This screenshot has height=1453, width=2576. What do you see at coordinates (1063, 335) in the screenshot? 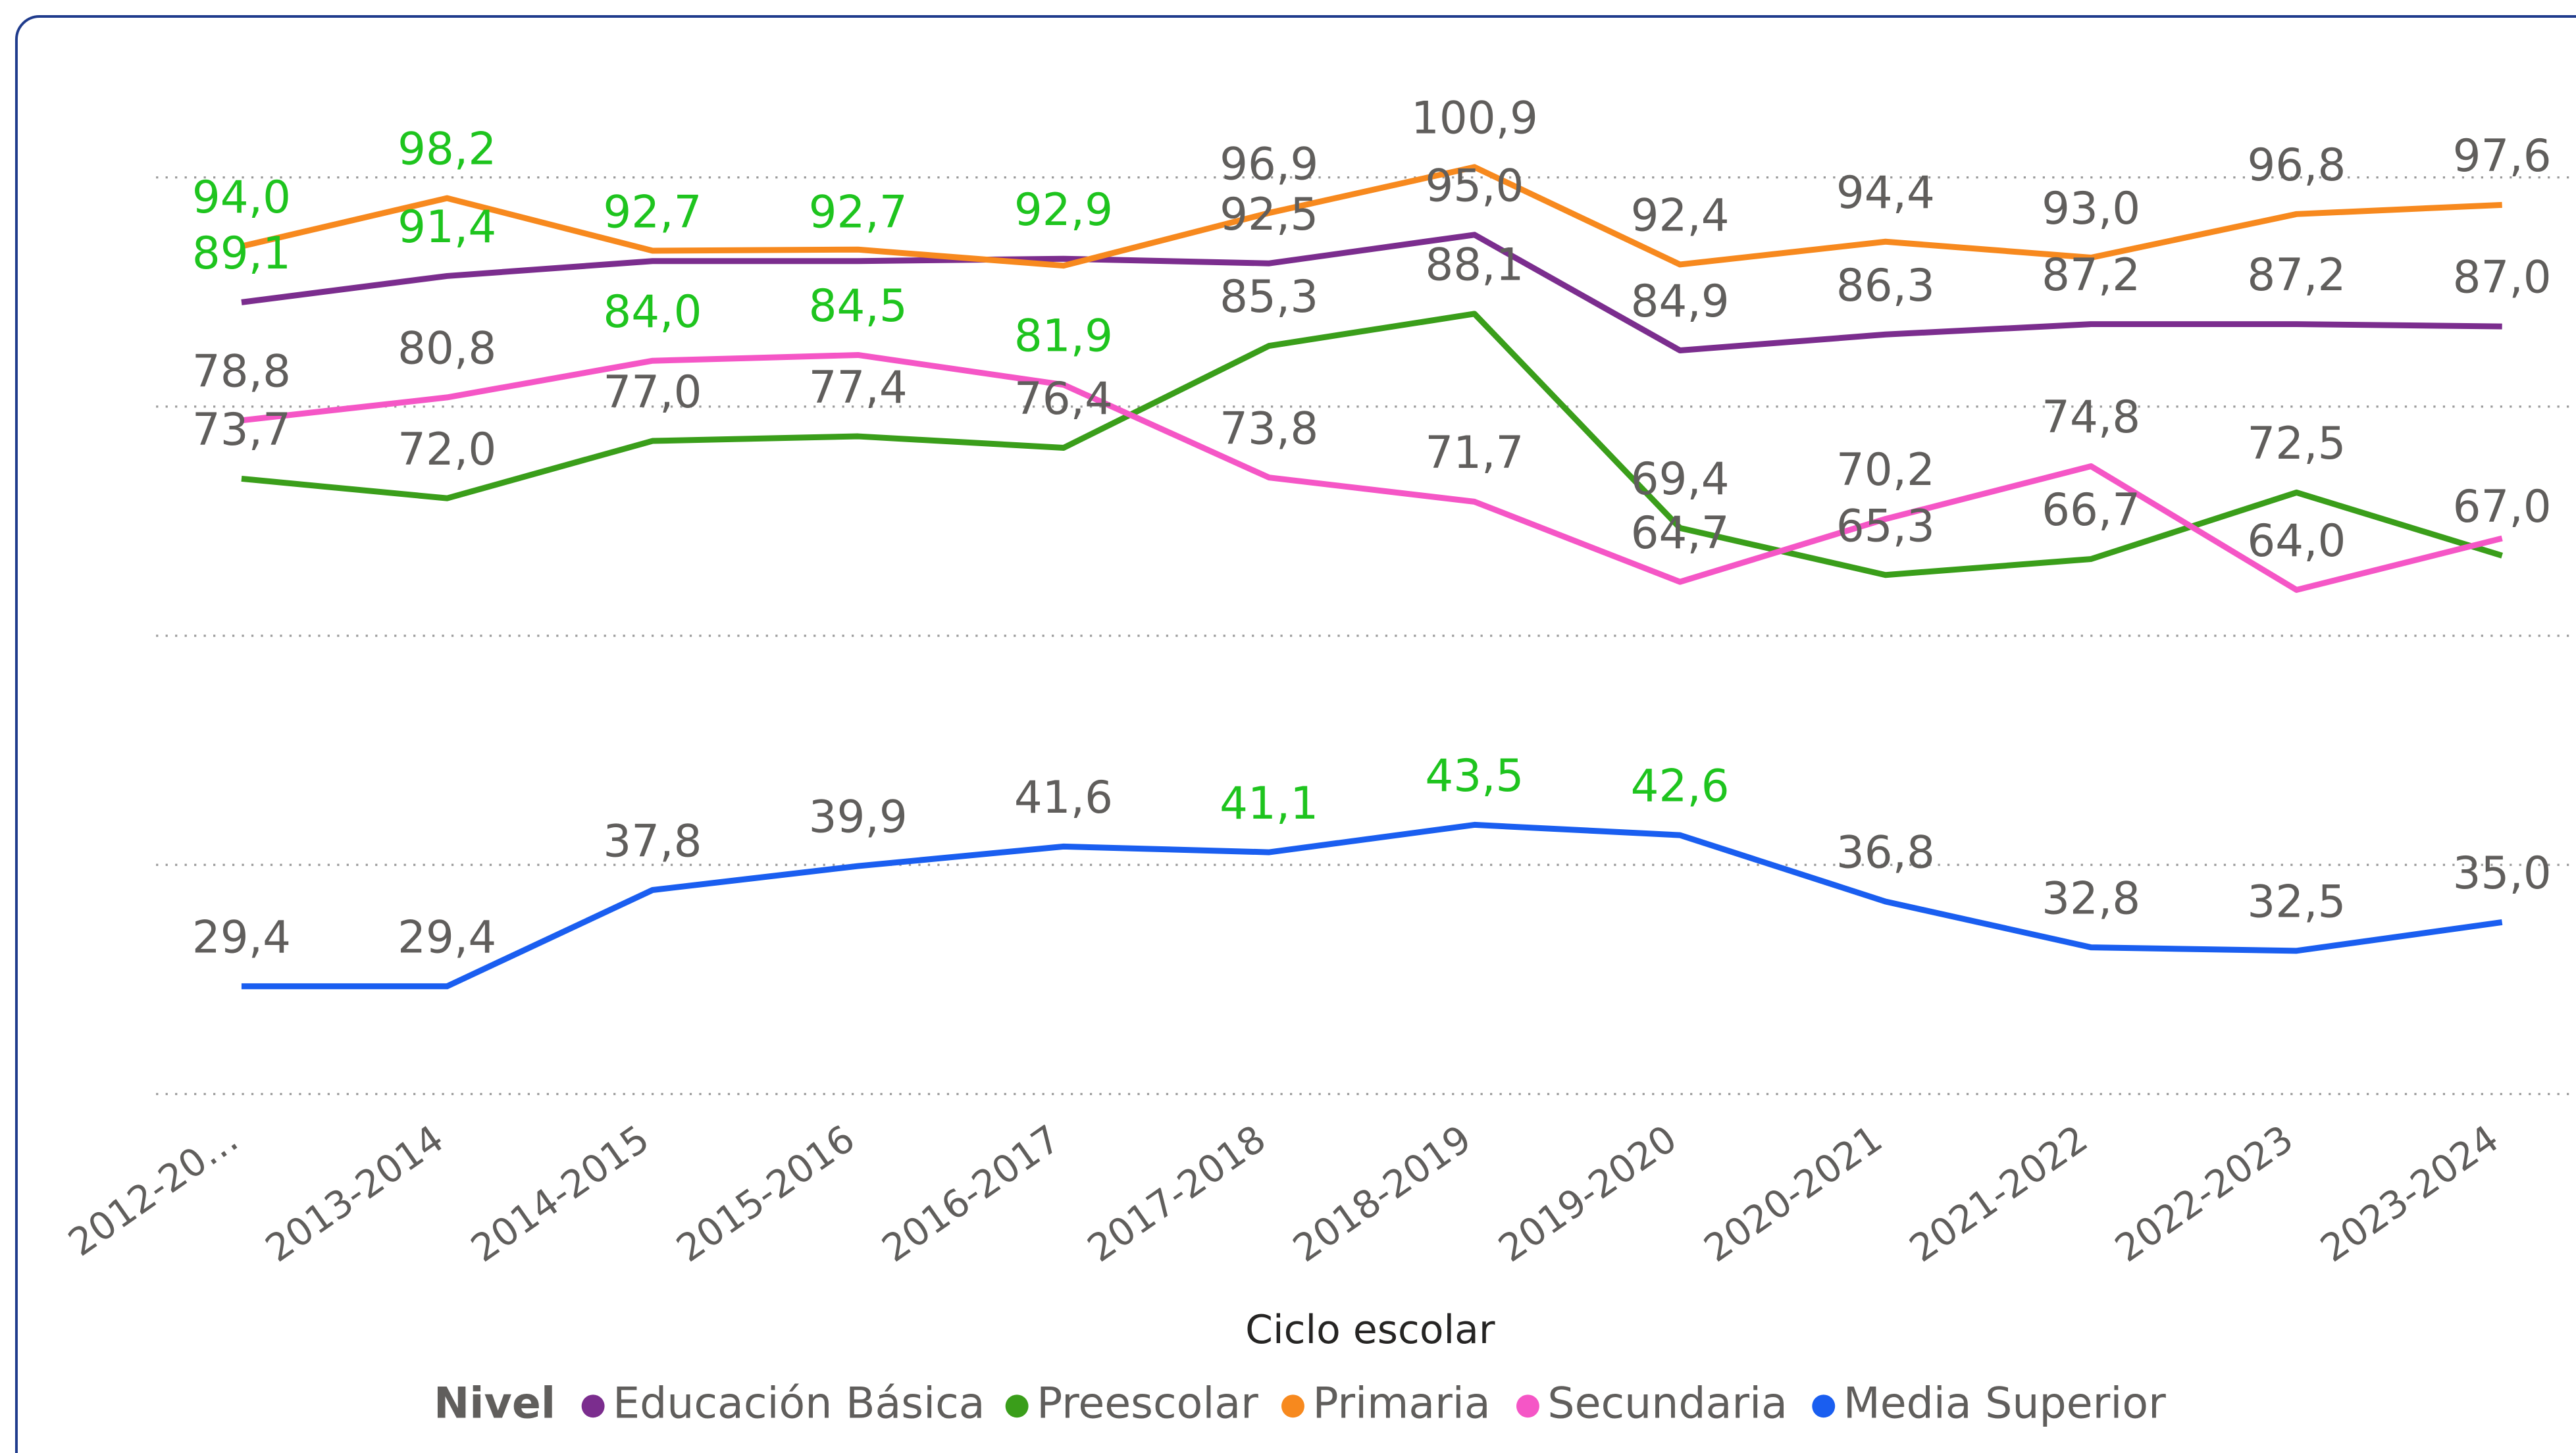
I see `data-label: 81,9` at bounding box center [1063, 335].